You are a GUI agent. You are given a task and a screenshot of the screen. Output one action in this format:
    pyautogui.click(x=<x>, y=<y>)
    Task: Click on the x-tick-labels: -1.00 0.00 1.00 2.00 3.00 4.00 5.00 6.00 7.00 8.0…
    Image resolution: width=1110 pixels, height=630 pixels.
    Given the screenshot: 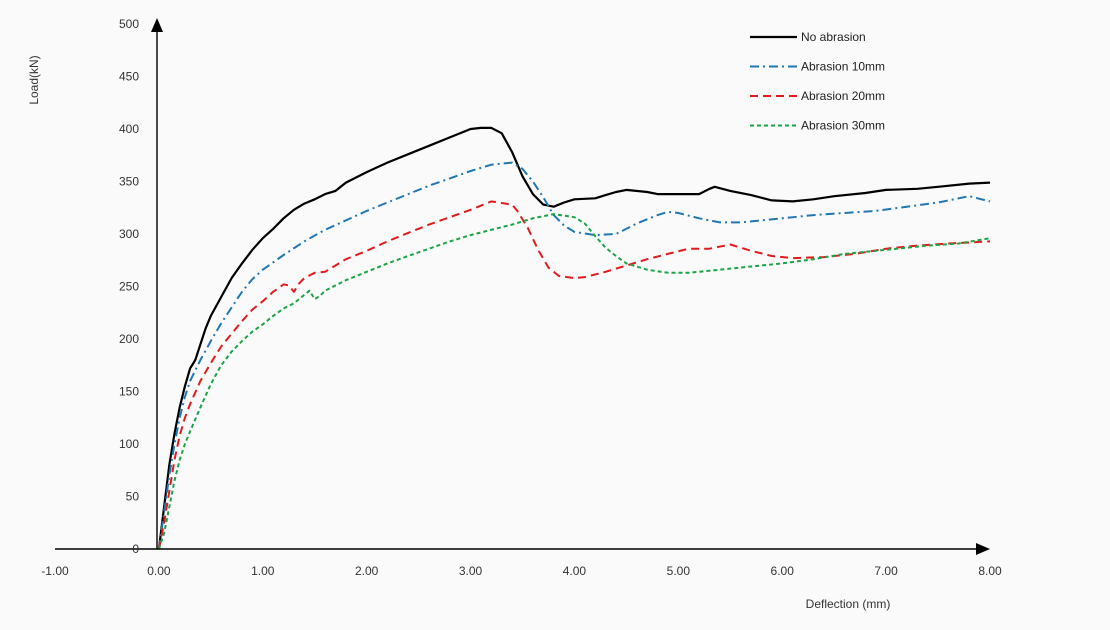 What is the action you would take?
    pyautogui.click(x=521, y=571)
    